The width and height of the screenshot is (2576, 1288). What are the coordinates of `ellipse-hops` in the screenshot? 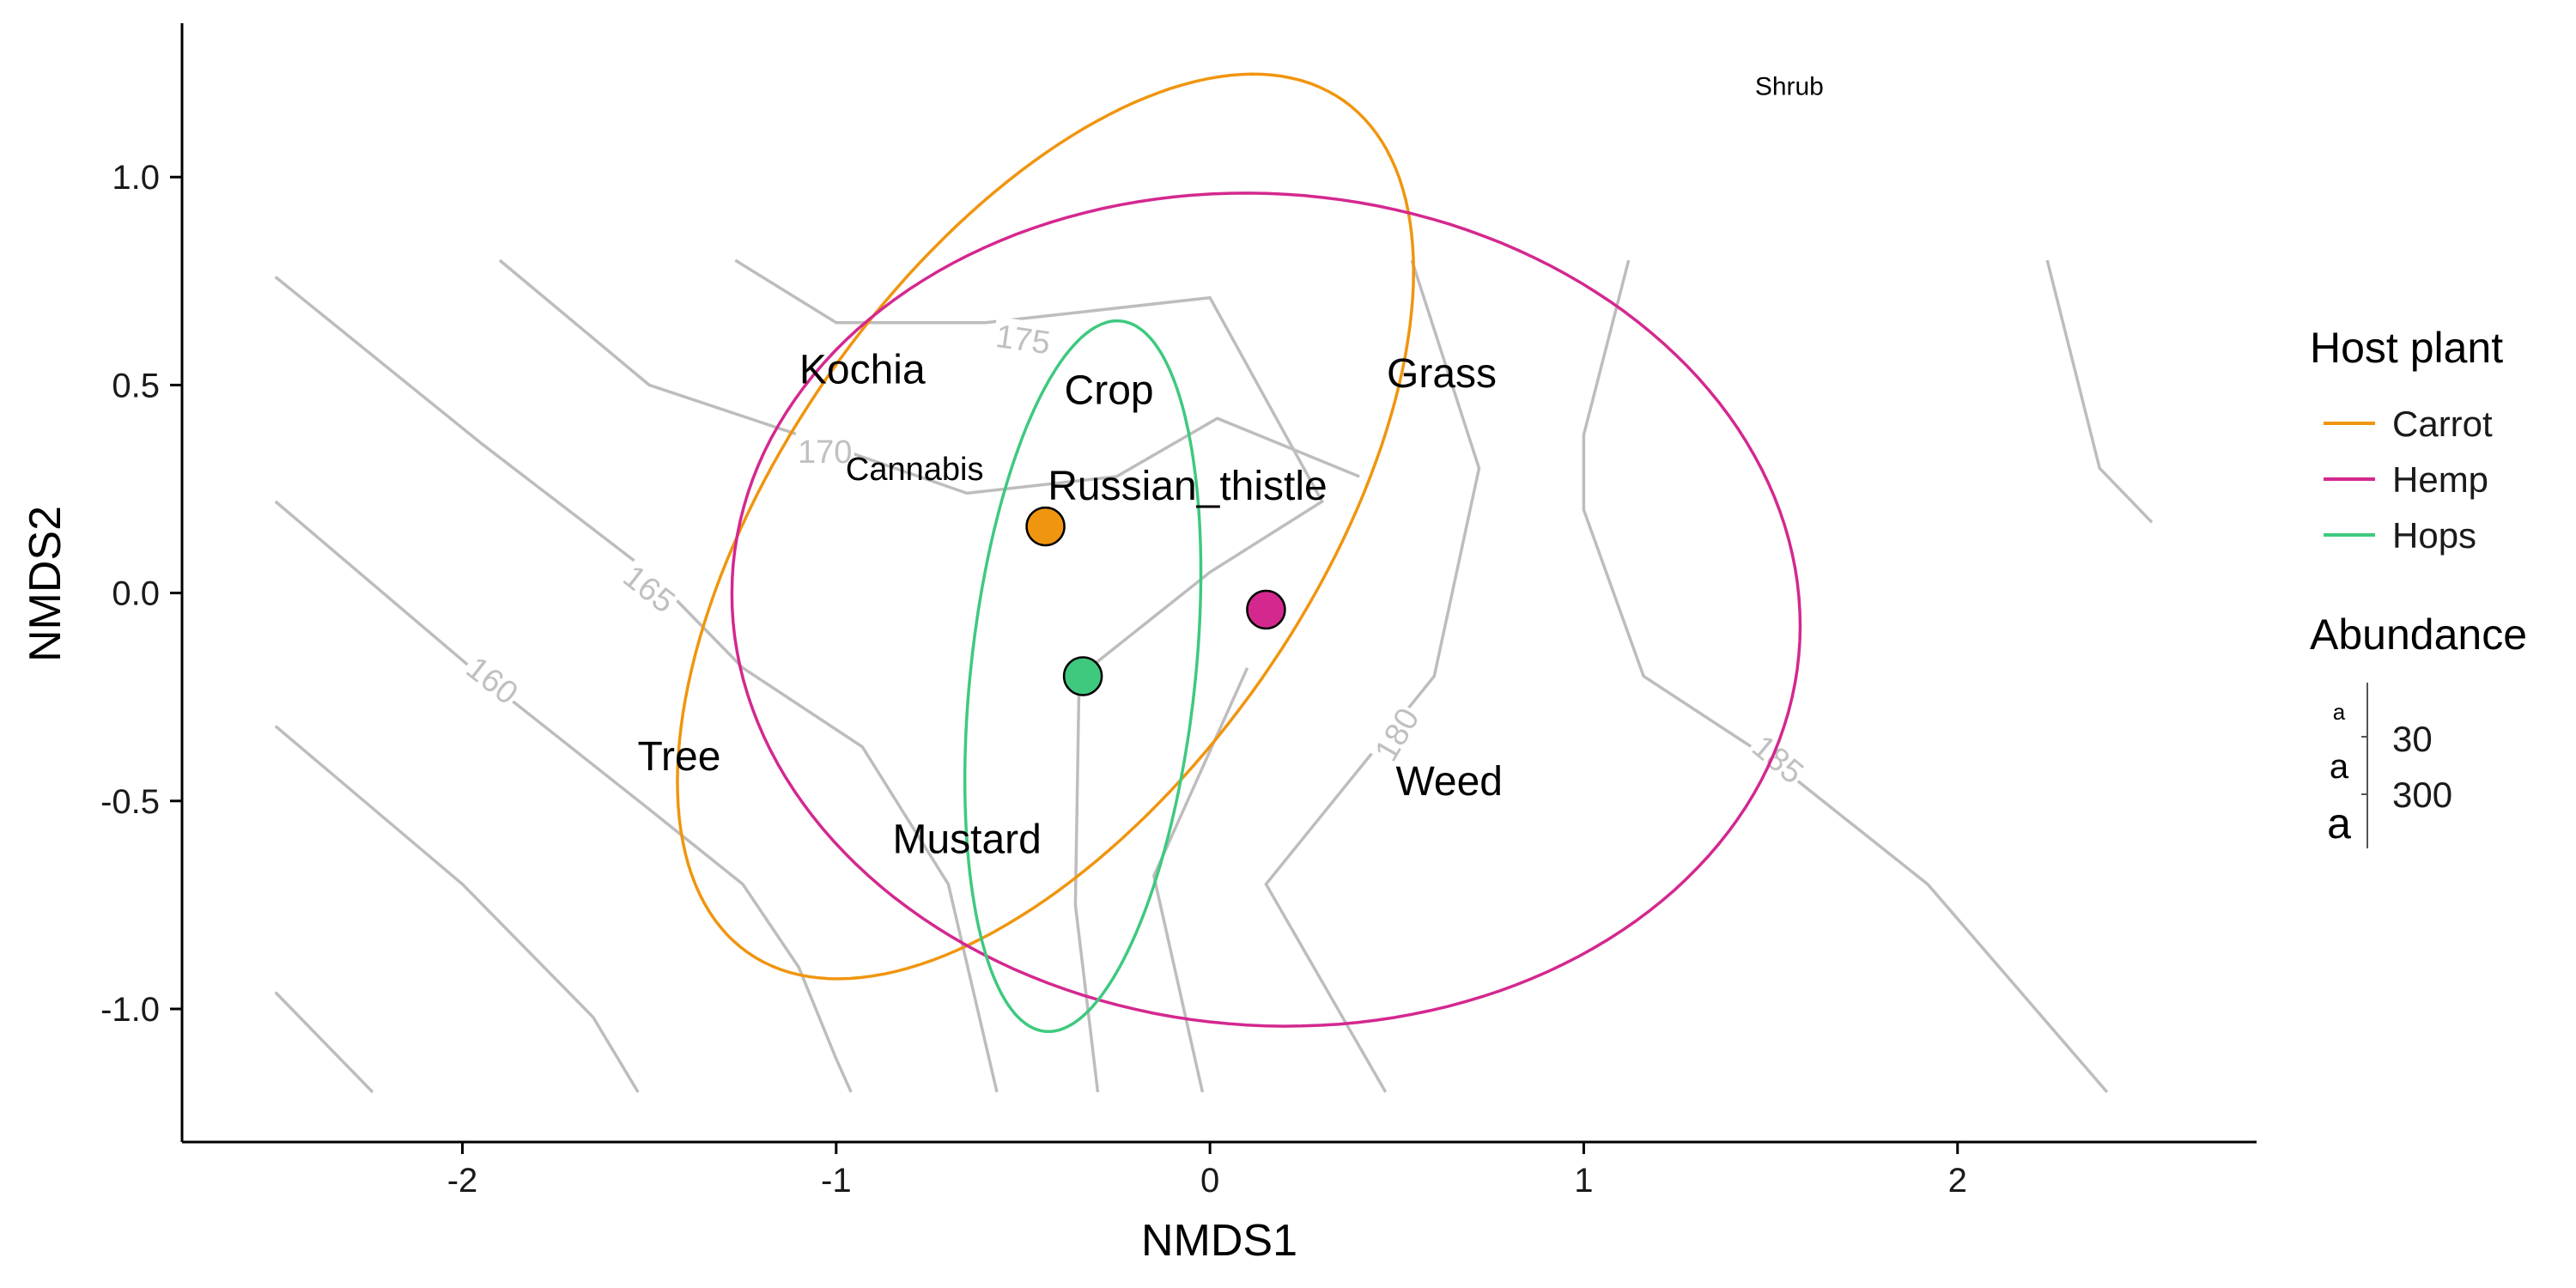 It's located at (1083, 676).